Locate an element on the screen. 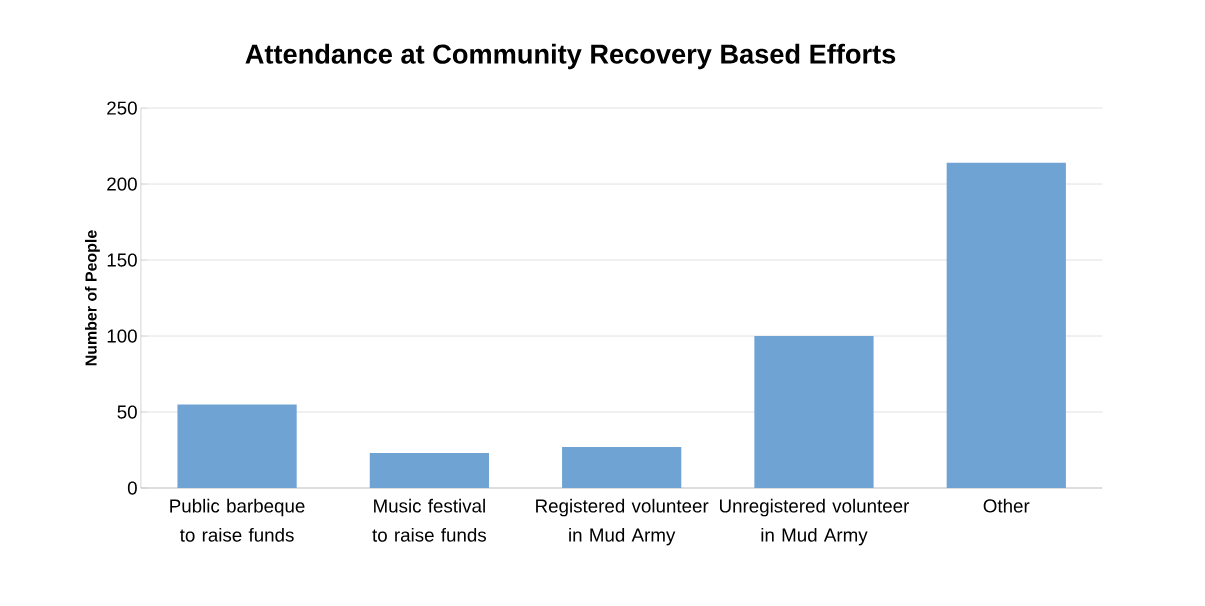  chart-title: Attendance at Community Recovery Based Efforts is located at coordinates (570, 56).